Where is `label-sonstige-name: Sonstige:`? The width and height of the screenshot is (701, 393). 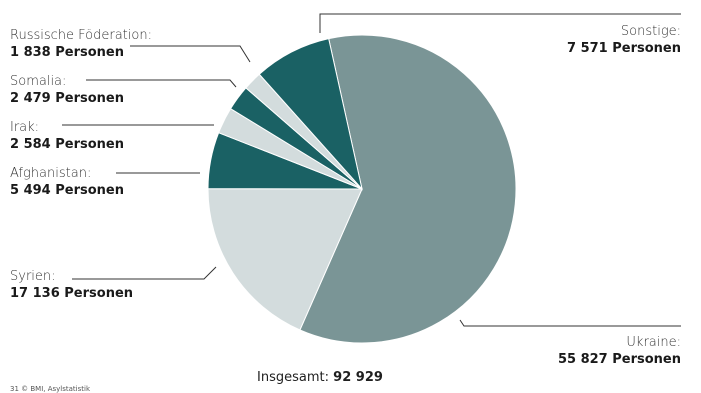
label-sonstige-name: Sonstige: is located at coordinates (624, 31).